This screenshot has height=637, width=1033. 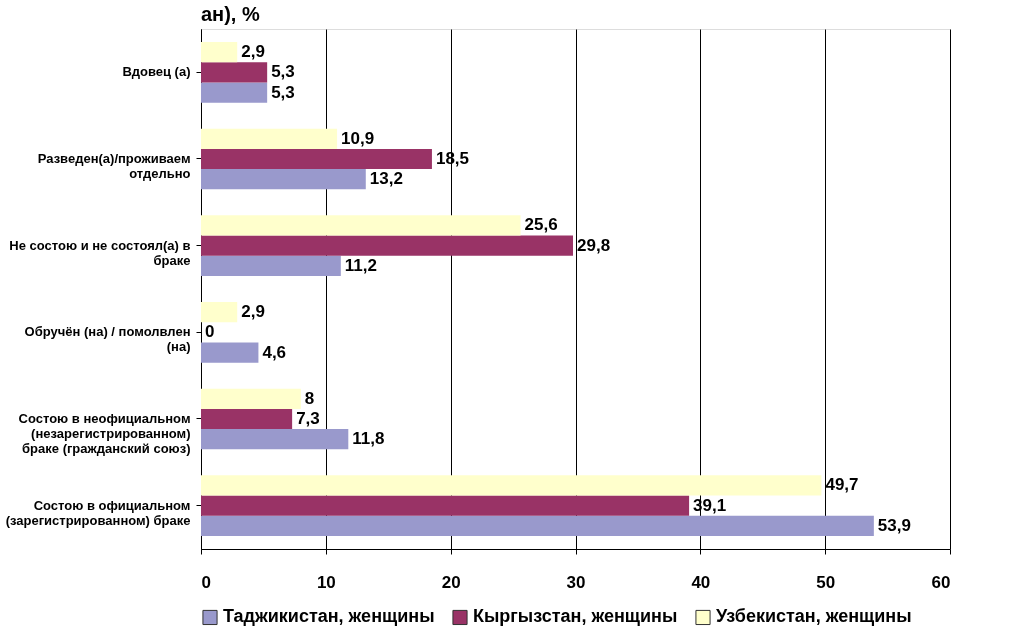 What do you see at coordinates (206, 582) in the screenshot?
I see `x-tick-label: 0` at bounding box center [206, 582].